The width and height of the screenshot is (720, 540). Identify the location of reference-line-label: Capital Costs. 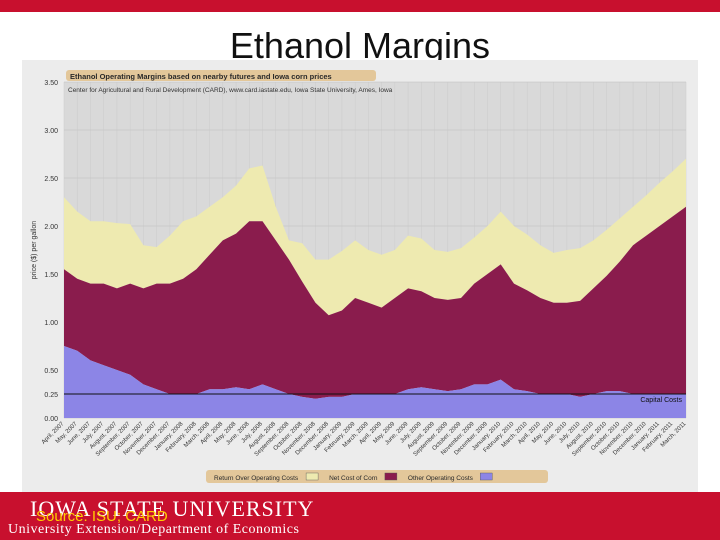
(661, 400).